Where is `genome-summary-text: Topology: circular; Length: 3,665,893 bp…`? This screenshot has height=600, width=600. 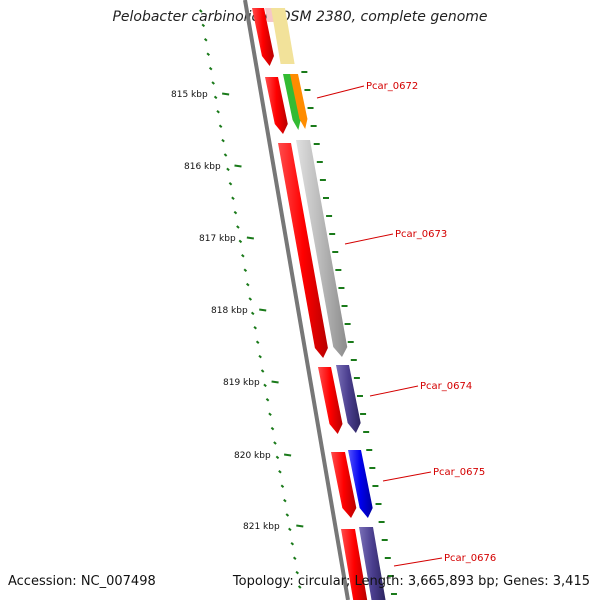 genome-summary-text: Topology: circular; Length: 3,665,893 bp… is located at coordinates (411, 581).